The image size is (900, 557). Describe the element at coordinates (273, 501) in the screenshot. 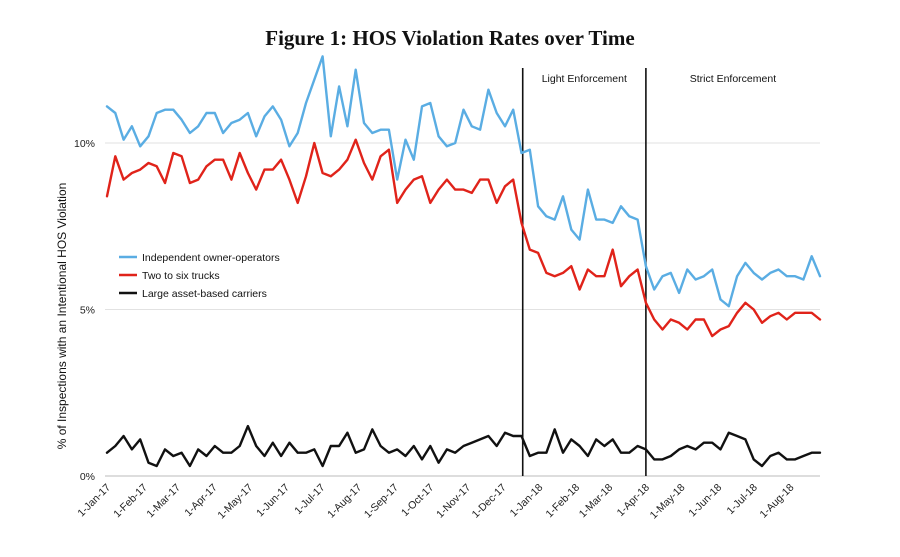

I see `x-tick-label: 1-Jun-17` at that location.